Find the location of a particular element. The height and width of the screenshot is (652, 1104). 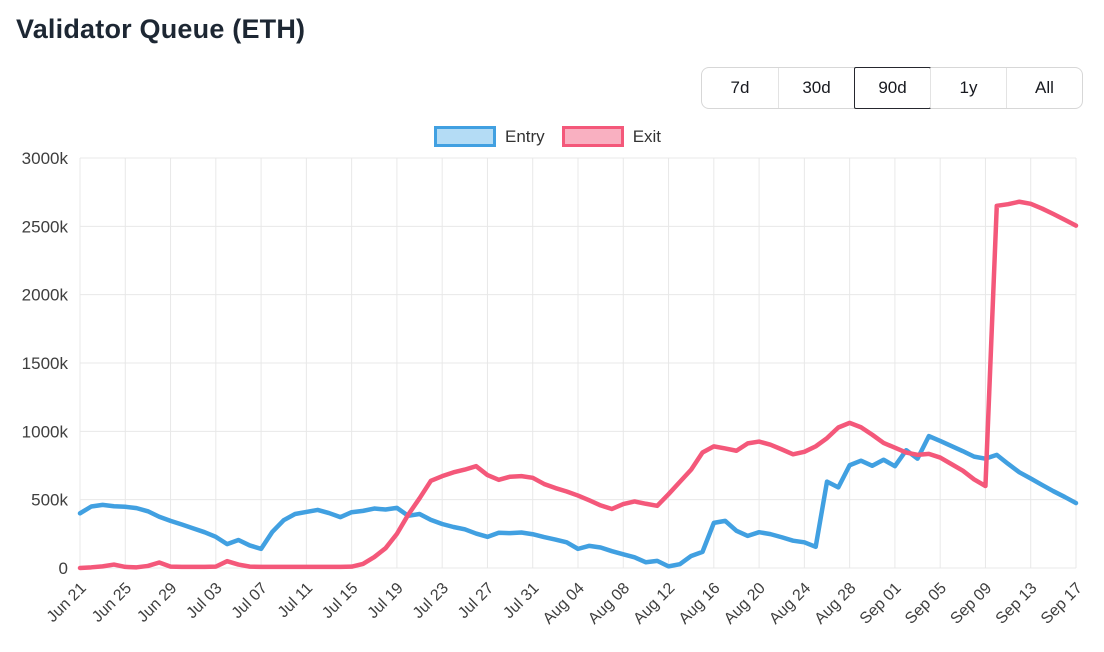

x-tick-label: Sep 01 is located at coordinates (881, 604).